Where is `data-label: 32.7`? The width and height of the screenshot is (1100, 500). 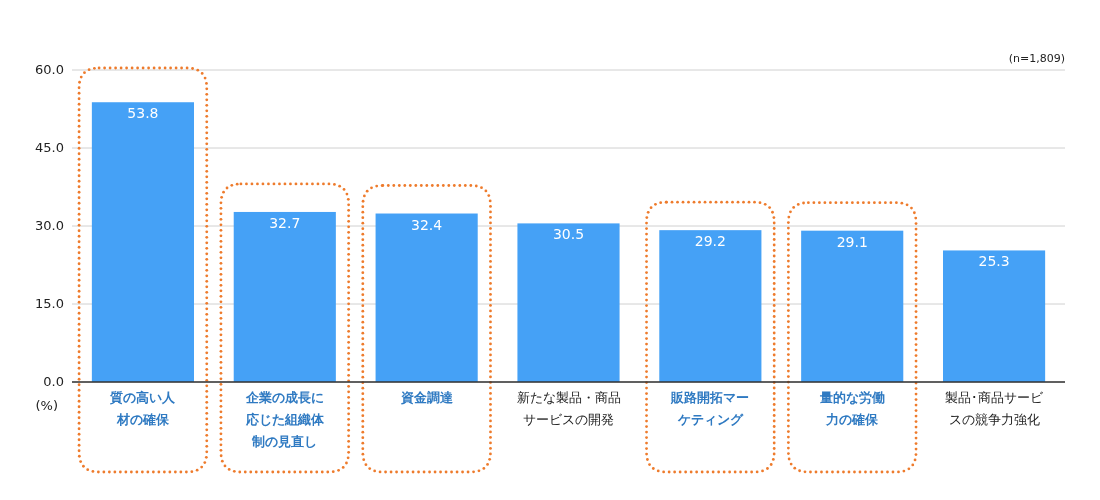
data-label: 32.7 is located at coordinates (285, 222).